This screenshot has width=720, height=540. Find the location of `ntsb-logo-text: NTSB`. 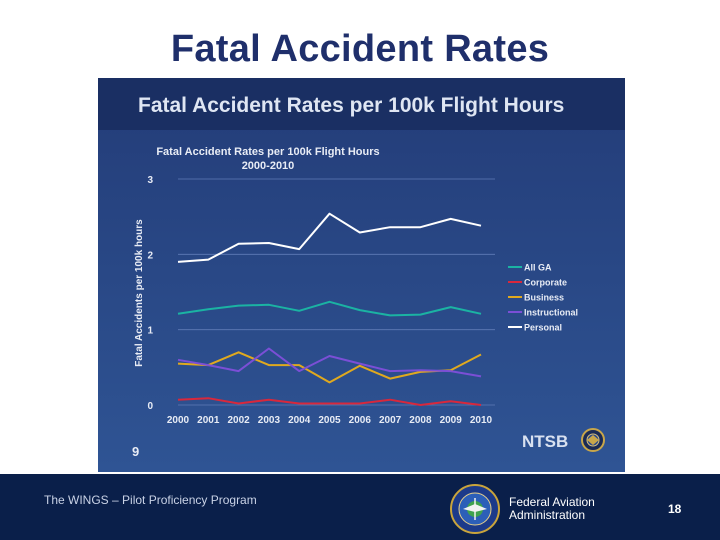

ntsb-logo-text: NTSB is located at coordinates (545, 441).